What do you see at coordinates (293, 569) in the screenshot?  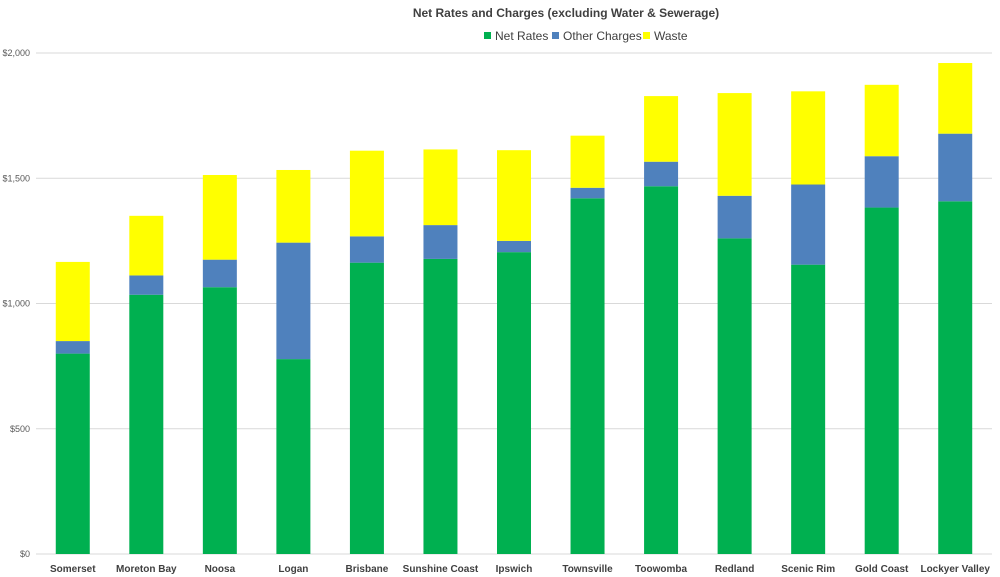 I see `x-category-label: Logan` at bounding box center [293, 569].